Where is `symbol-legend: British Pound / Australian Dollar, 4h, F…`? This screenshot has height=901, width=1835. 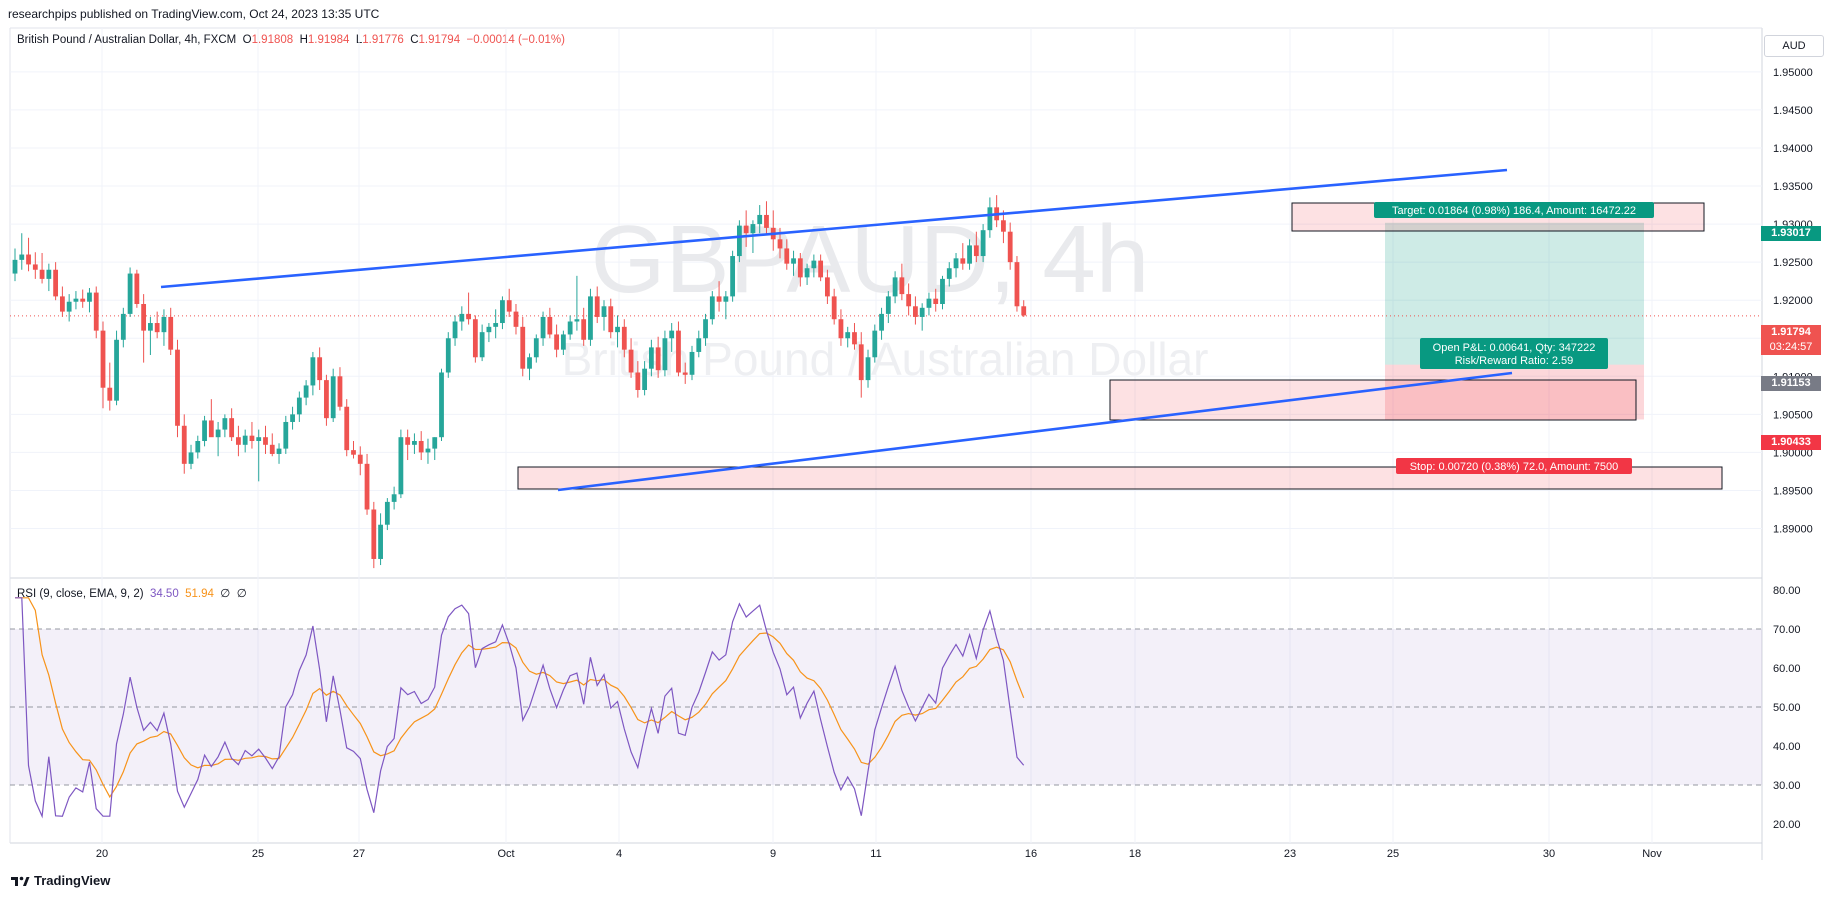
symbol-legend: British Pound / Australian Dollar, 4h, F… is located at coordinates (291, 40).